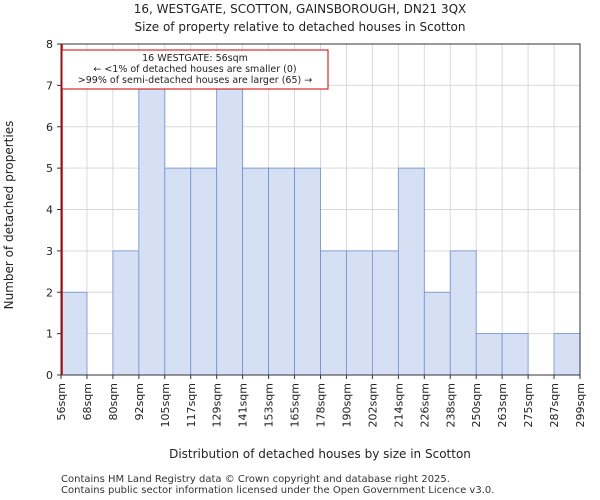  What do you see at coordinates (49, 375) in the screenshot?
I see `y-tick-label: 0` at bounding box center [49, 375].